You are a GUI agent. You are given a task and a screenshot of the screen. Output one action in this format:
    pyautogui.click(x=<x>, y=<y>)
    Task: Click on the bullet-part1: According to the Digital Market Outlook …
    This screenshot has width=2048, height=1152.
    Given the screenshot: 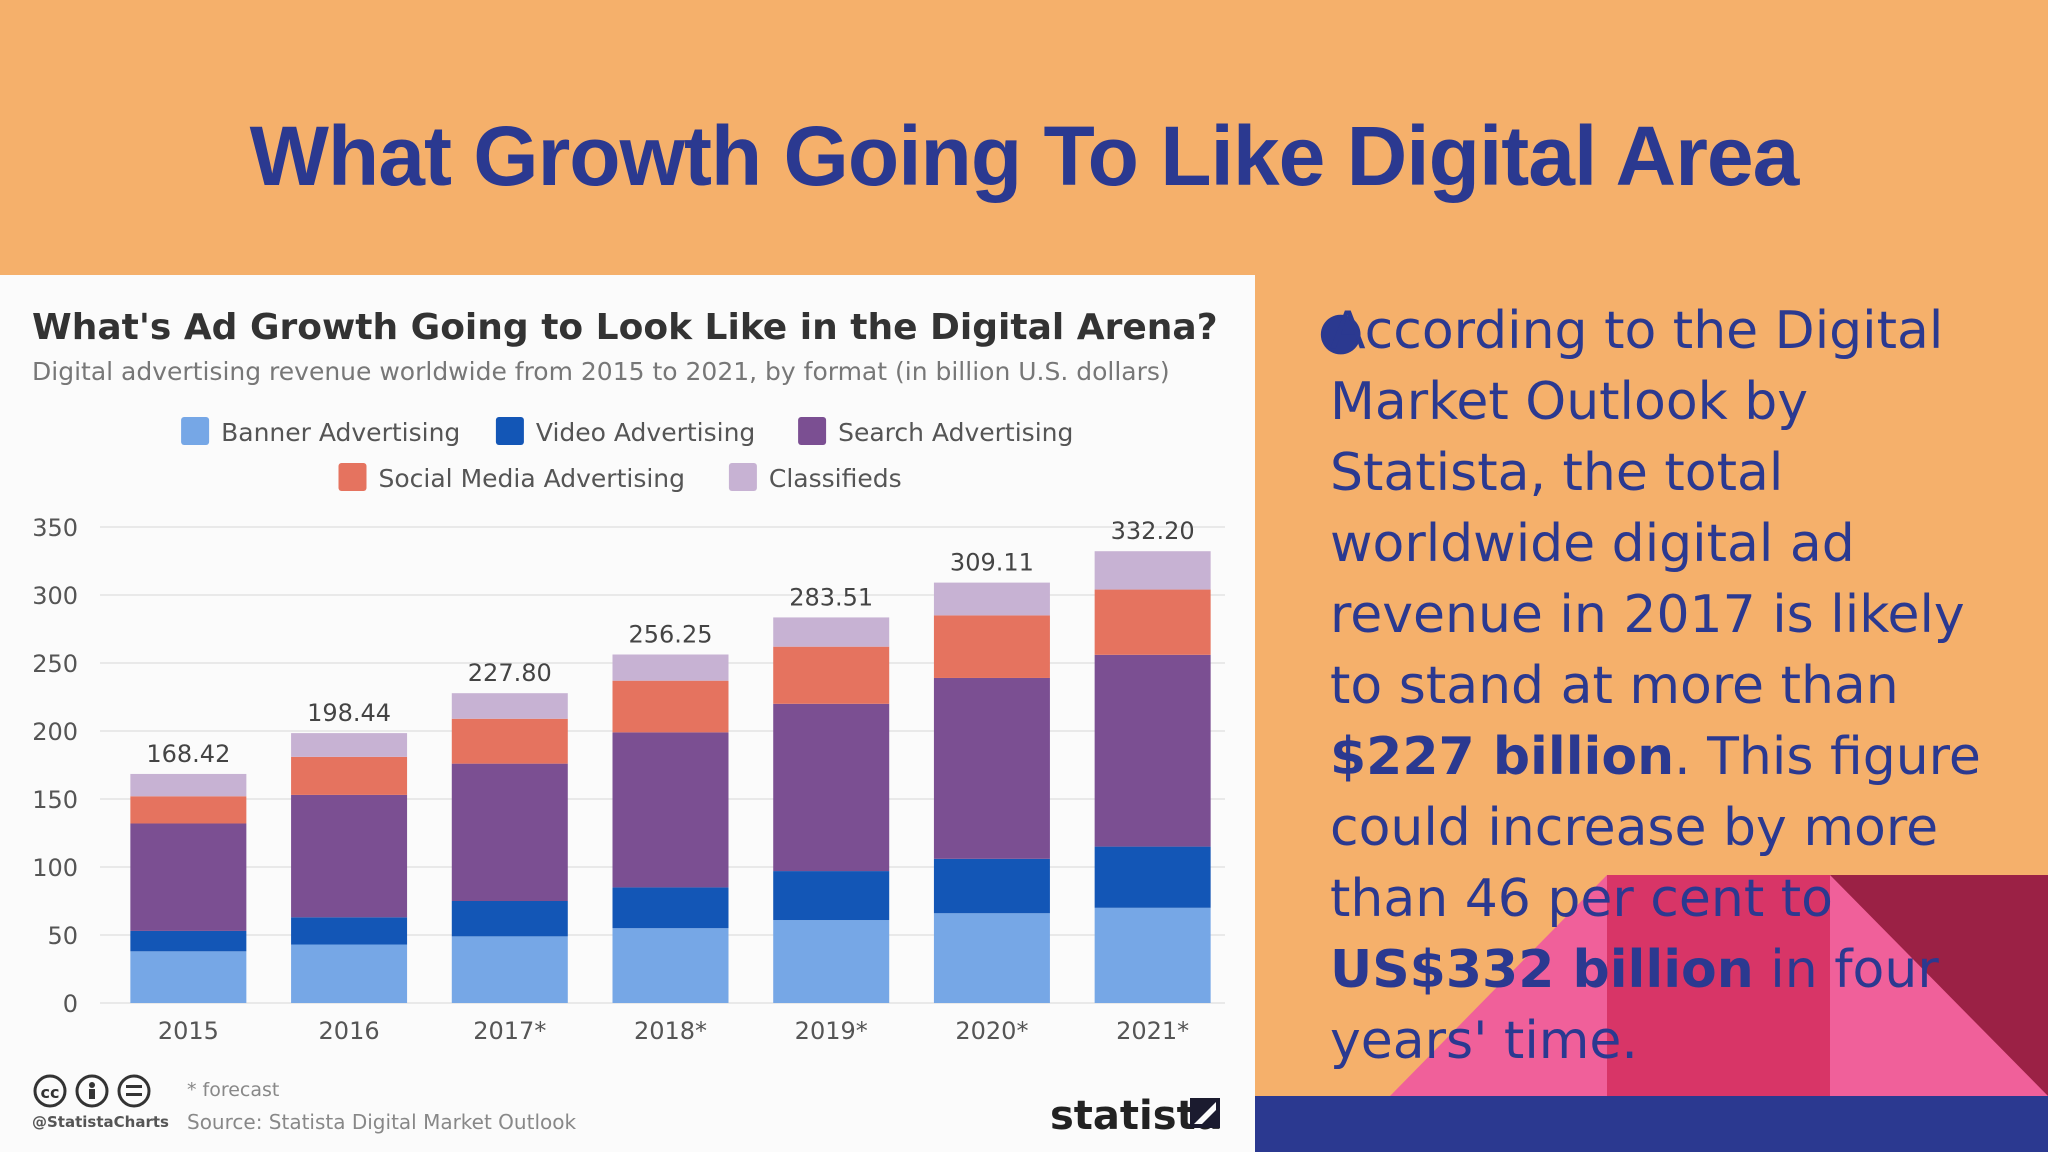 What is the action you would take?
    pyautogui.click(x=1647, y=508)
    